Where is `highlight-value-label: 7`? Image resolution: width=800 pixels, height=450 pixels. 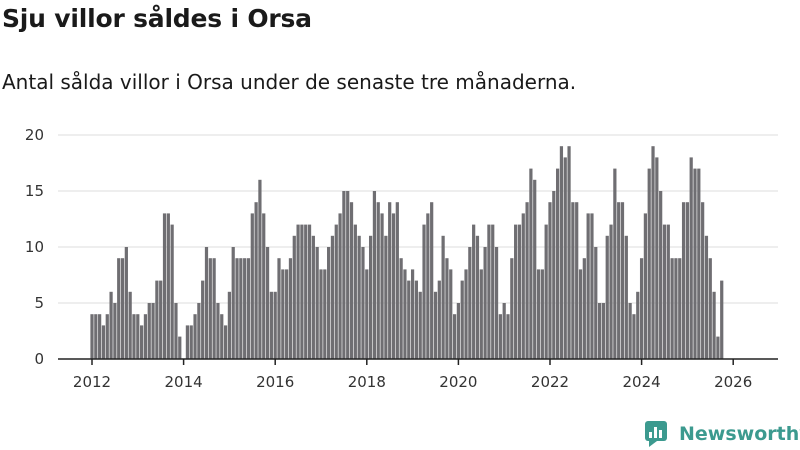 highlight-value-label: 7 is located at coordinates (750, 2).